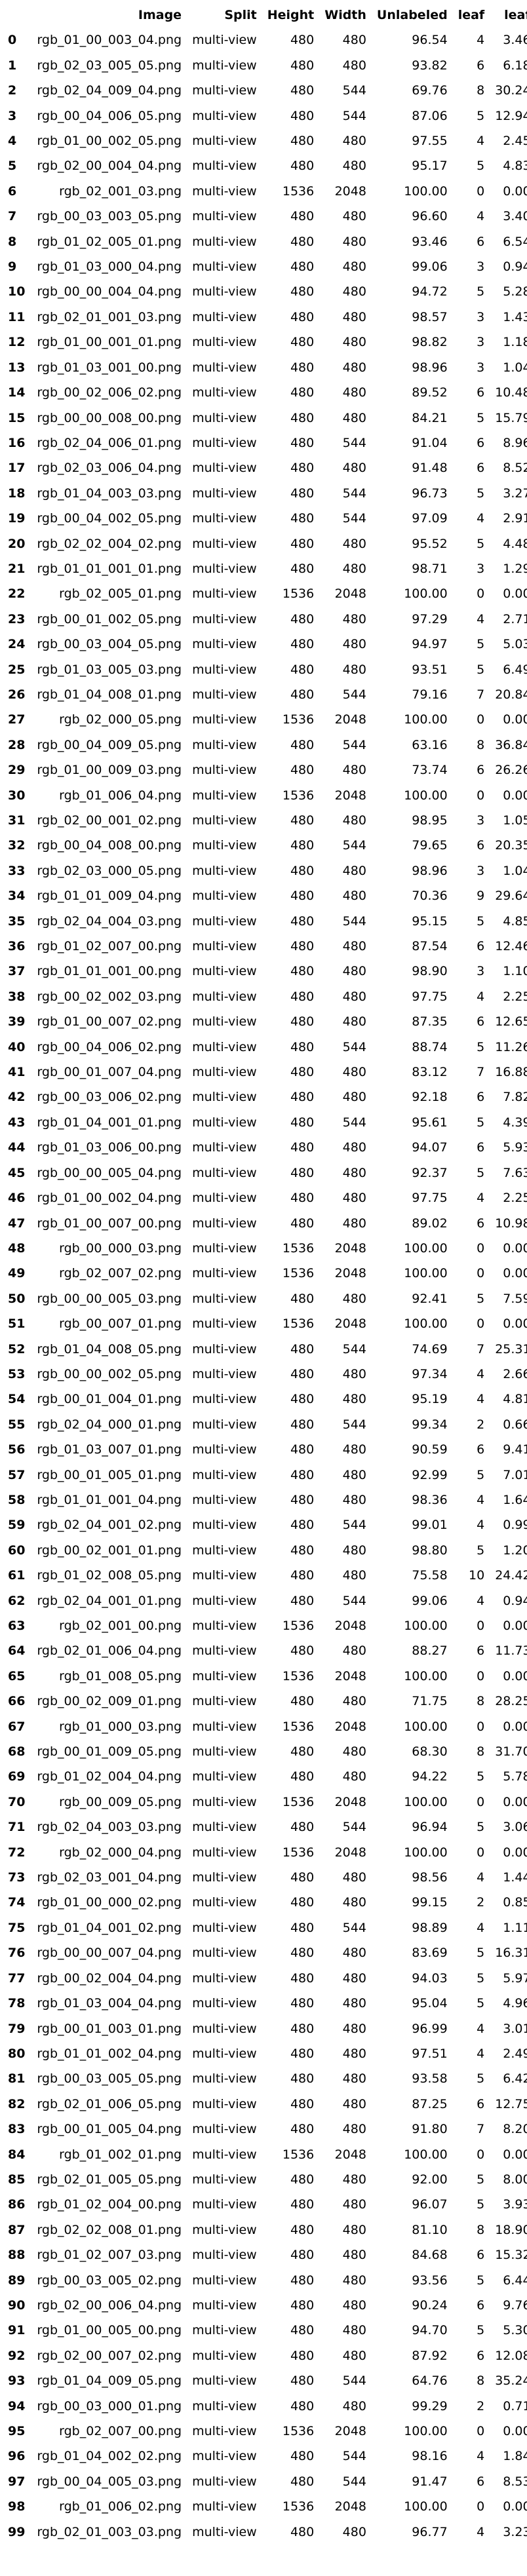  I want to click on row-index: 22, so click(17, 594).